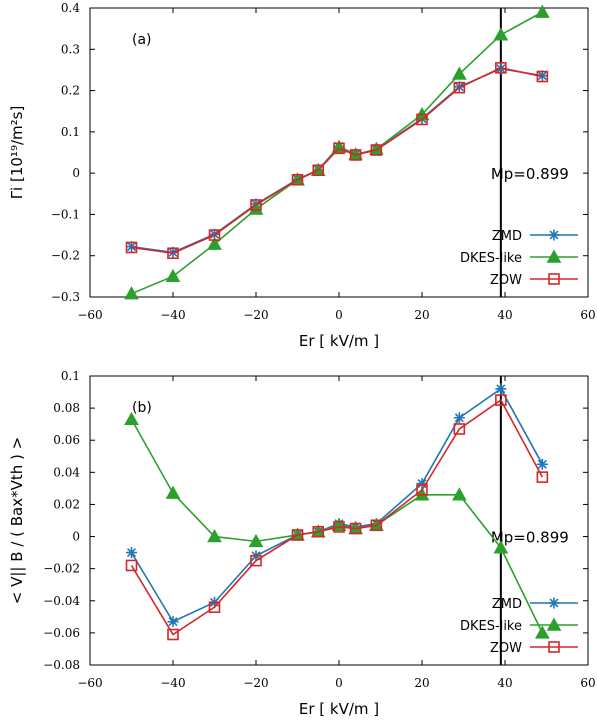 This screenshot has width=597, height=727. I want to click on y-tick-label: −0.3, so click(65, 297).